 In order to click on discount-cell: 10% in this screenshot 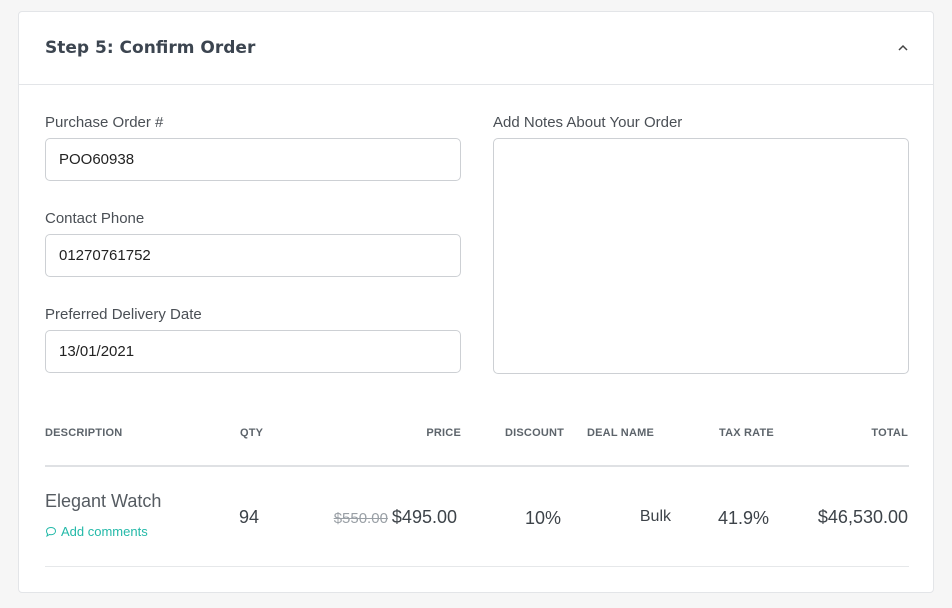, I will do `click(543, 518)`.